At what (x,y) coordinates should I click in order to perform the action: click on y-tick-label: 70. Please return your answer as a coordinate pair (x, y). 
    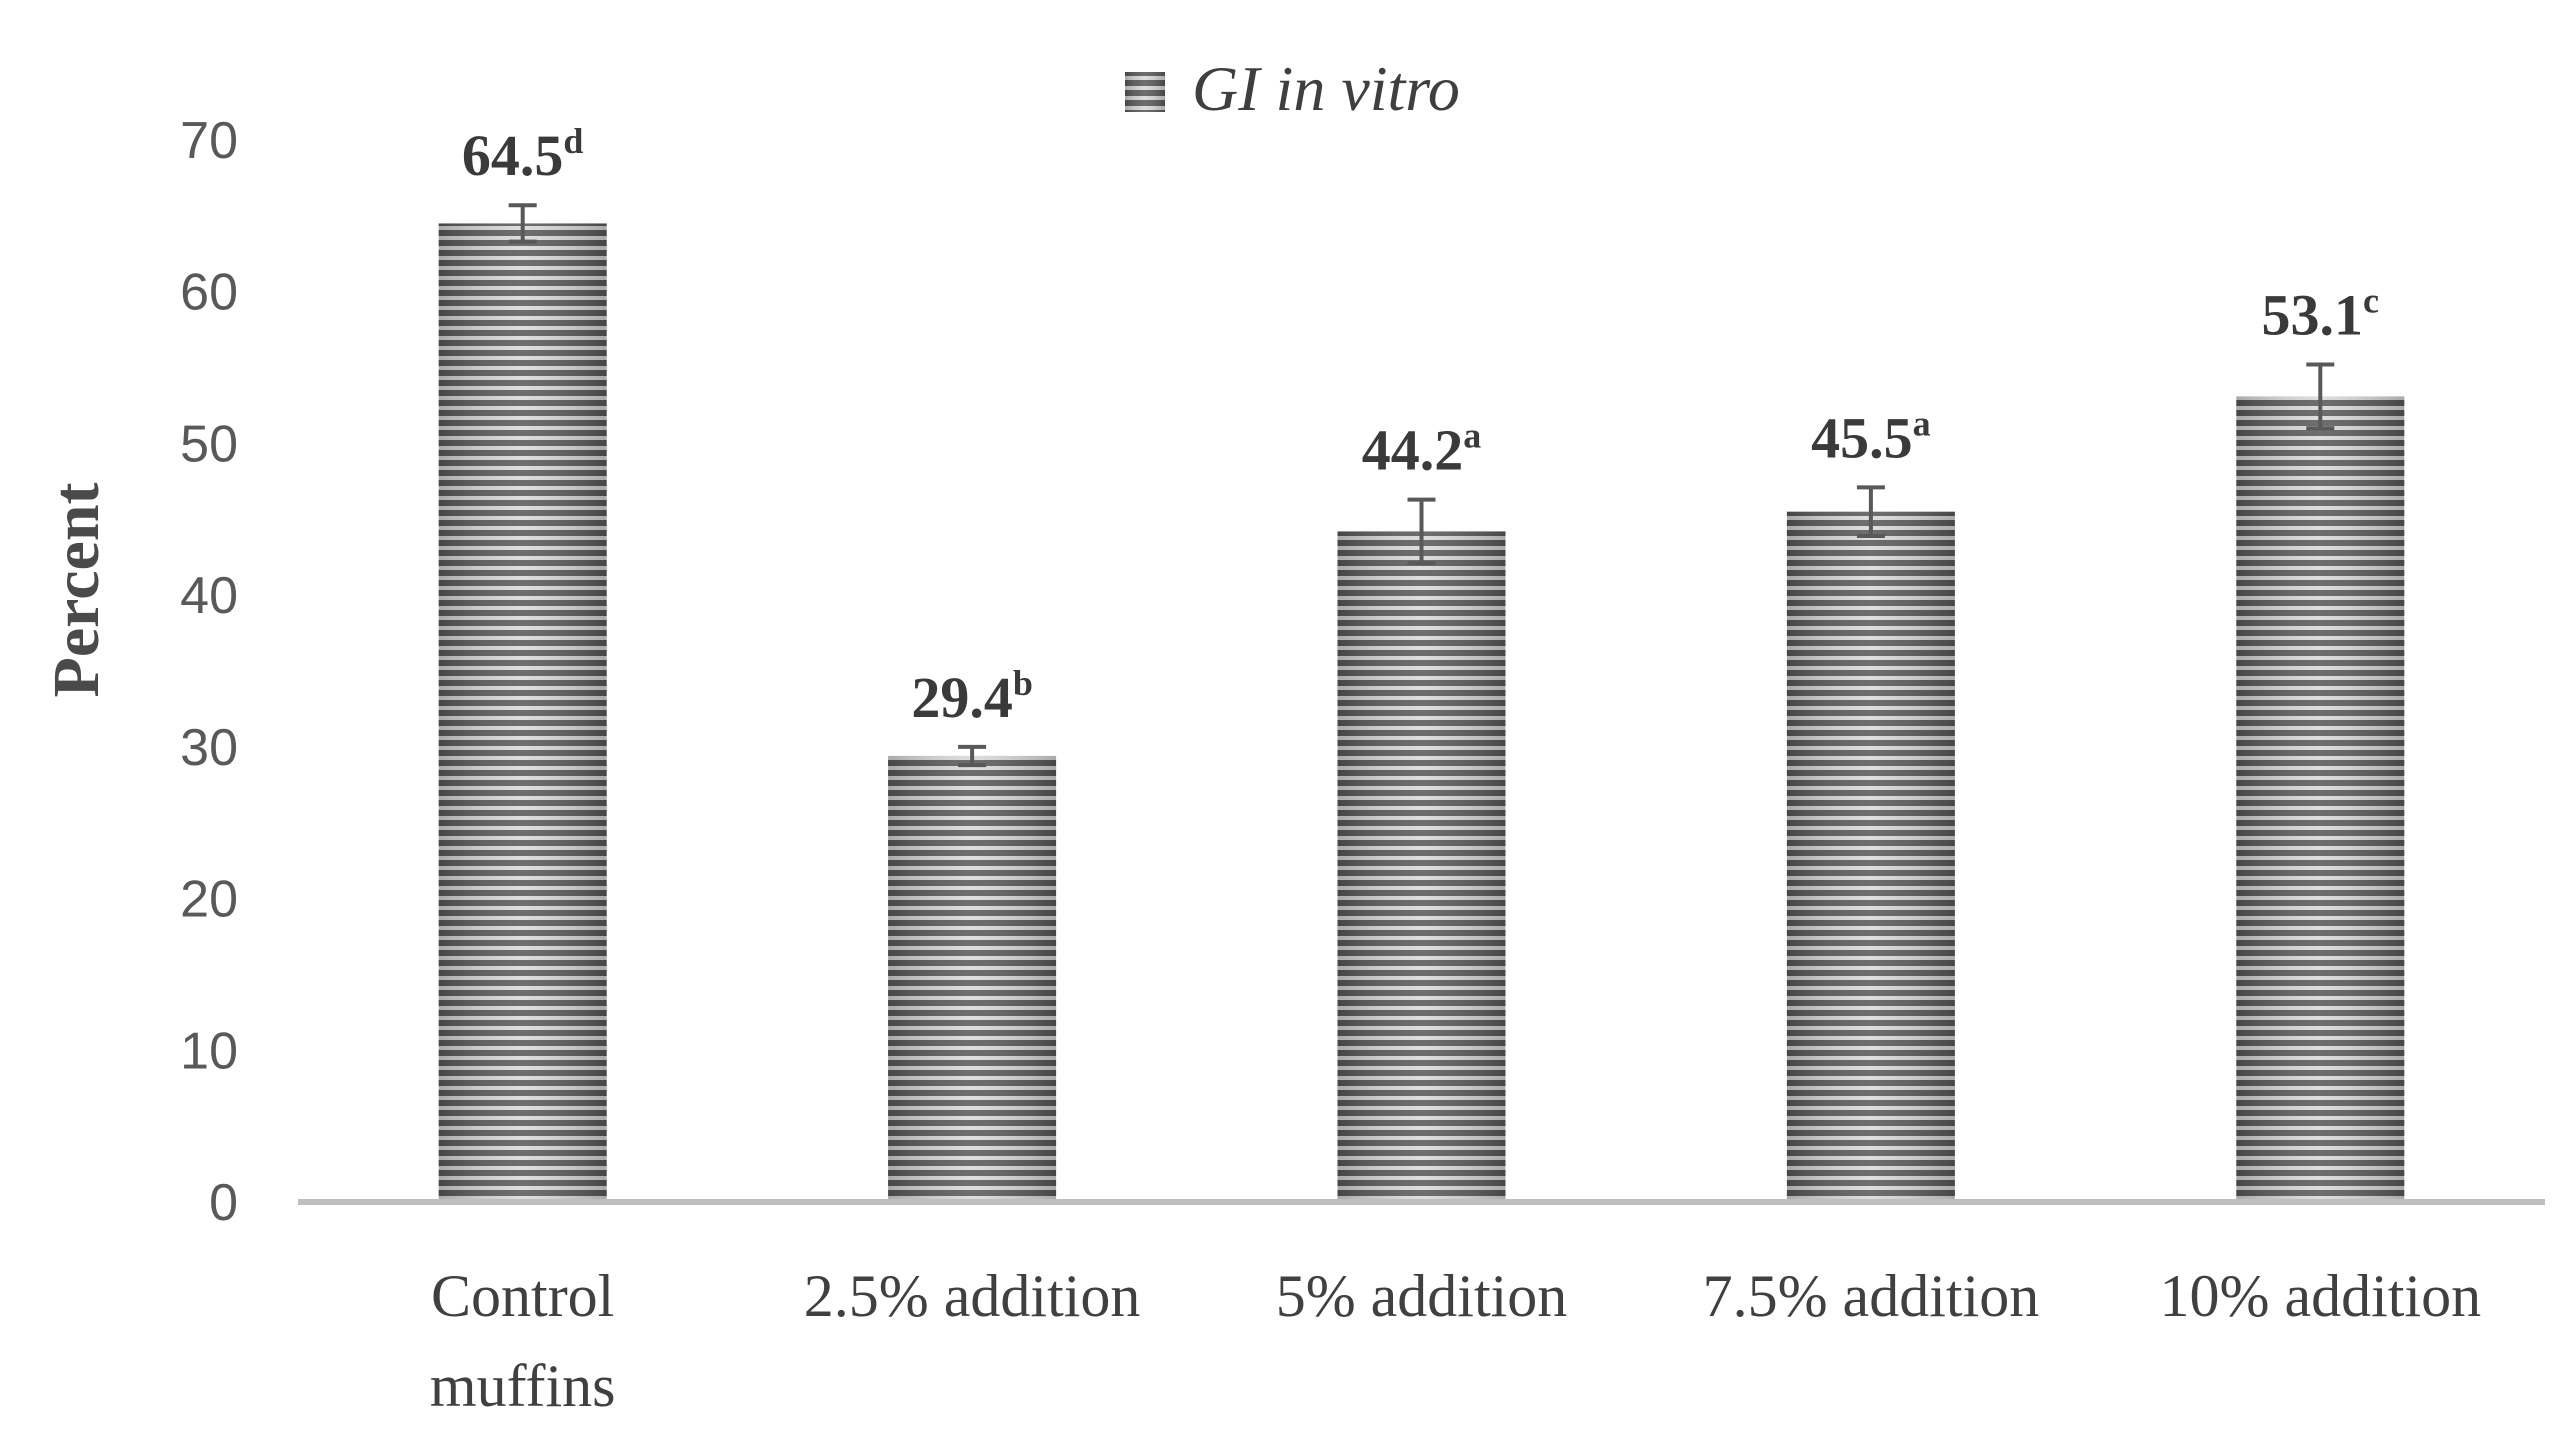
    Looking at the image, I should click on (209, 141).